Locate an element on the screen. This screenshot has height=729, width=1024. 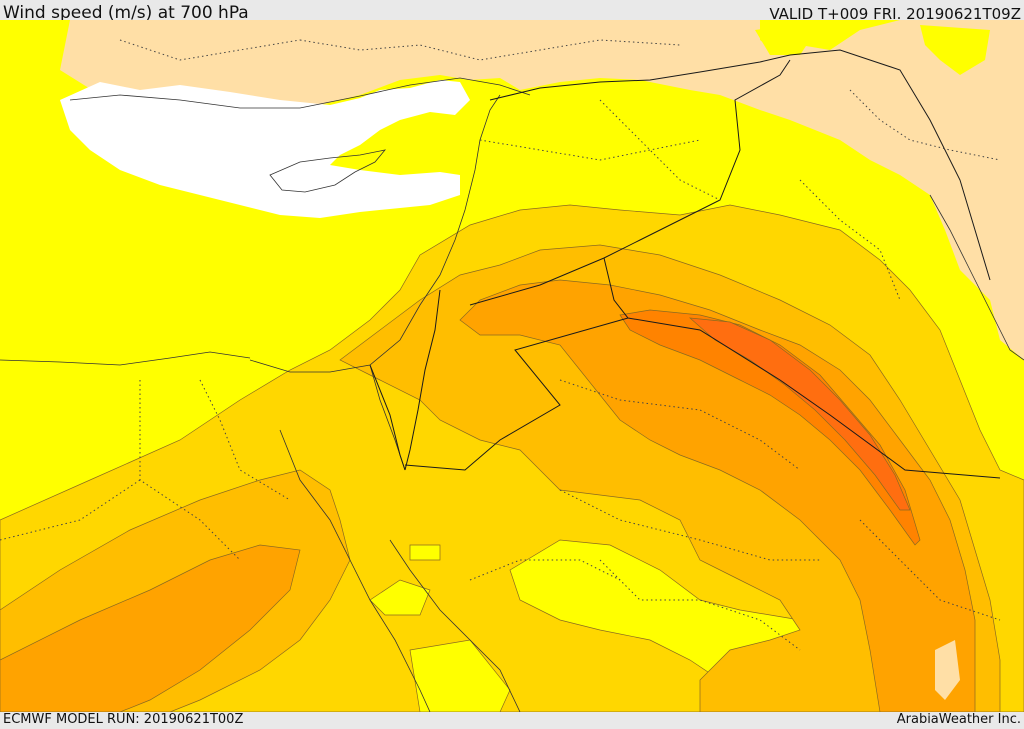
border-egypt-israel is located at coordinates (387, 417).